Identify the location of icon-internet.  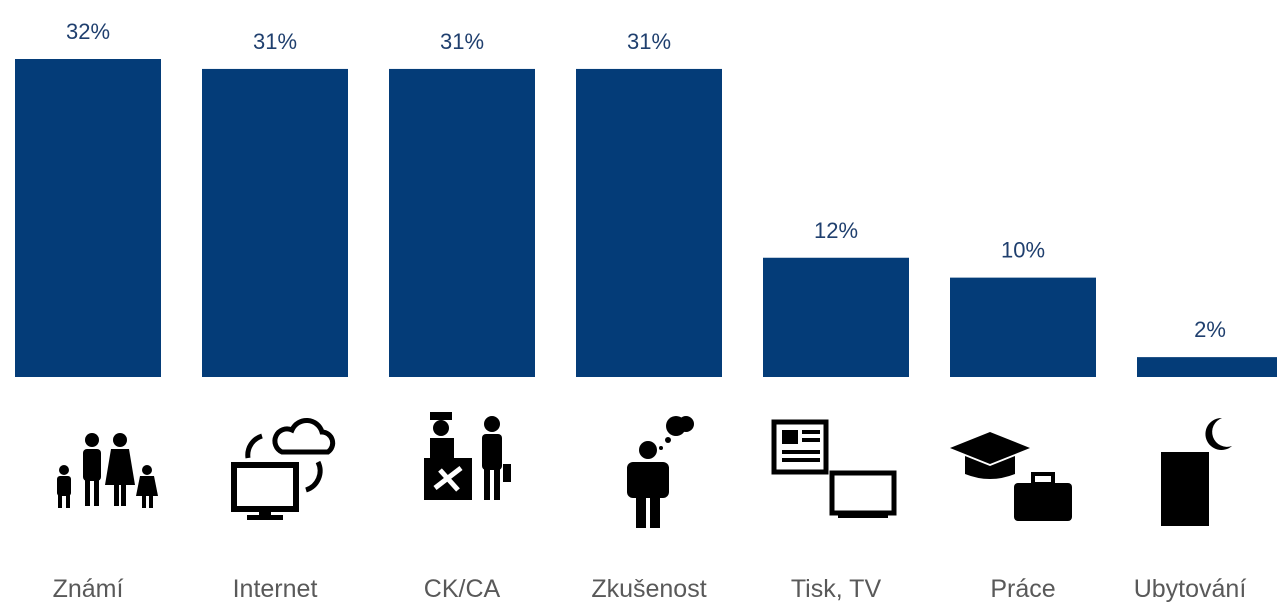
(283, 469).